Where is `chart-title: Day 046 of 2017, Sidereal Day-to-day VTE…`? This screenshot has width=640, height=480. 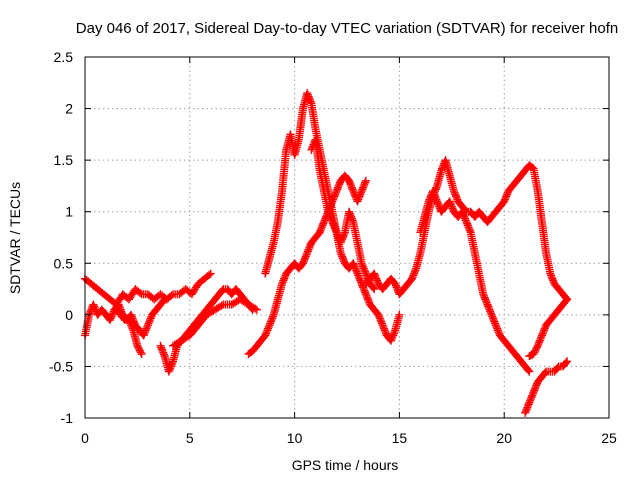
chart-title: Day 046 of 2017, Sidereal Day-to-day VTE… is located at coordinates (347, 28).